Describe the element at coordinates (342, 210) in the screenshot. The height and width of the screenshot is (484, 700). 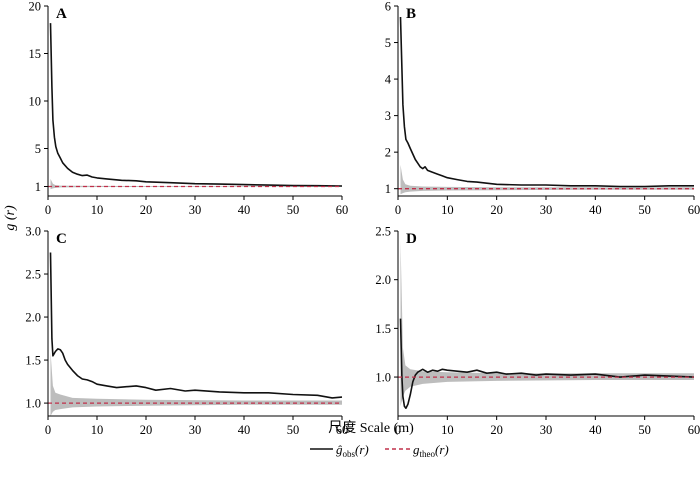
I see `x-tick-label-a: 60` at that location.